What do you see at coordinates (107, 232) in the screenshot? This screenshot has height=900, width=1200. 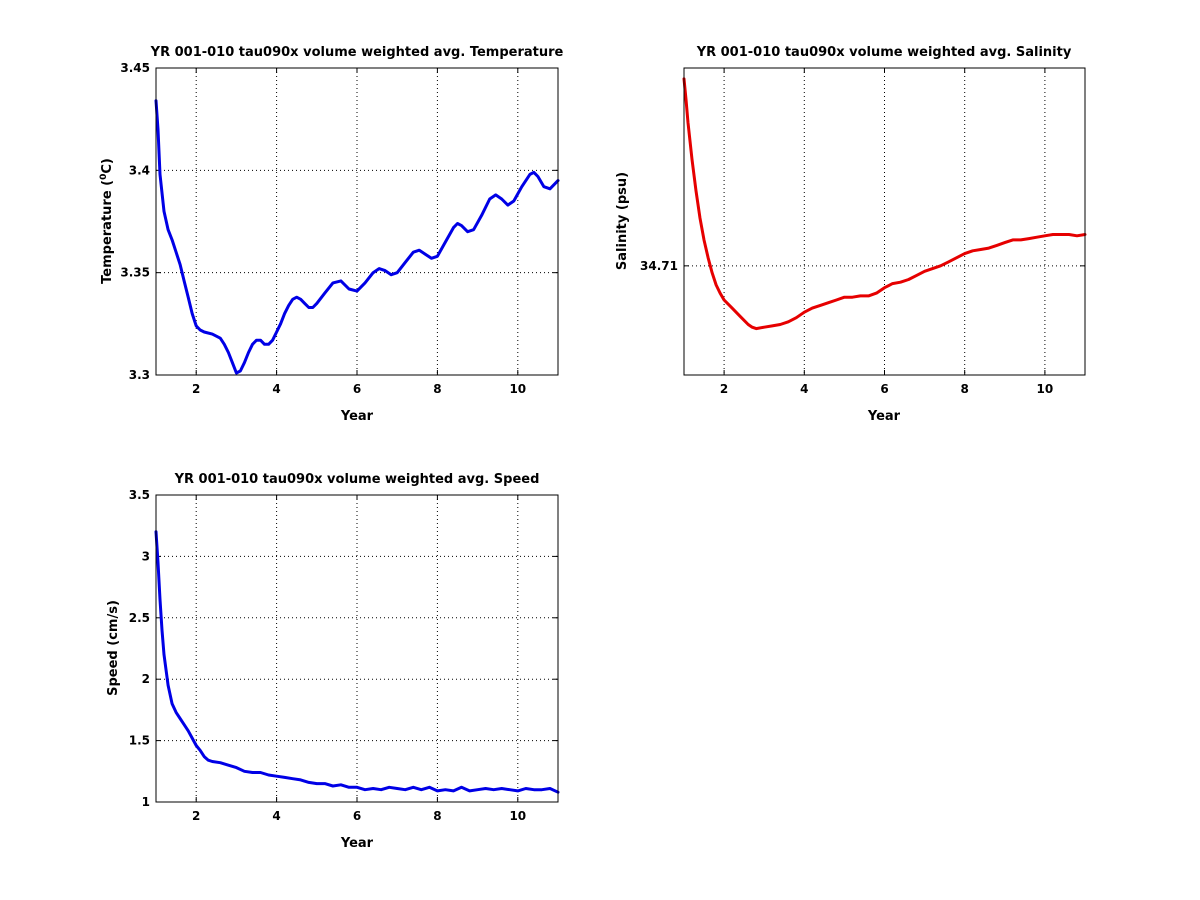 I see `temperature-ylabel-main: Temperature (` at bounding box center [107, 232].